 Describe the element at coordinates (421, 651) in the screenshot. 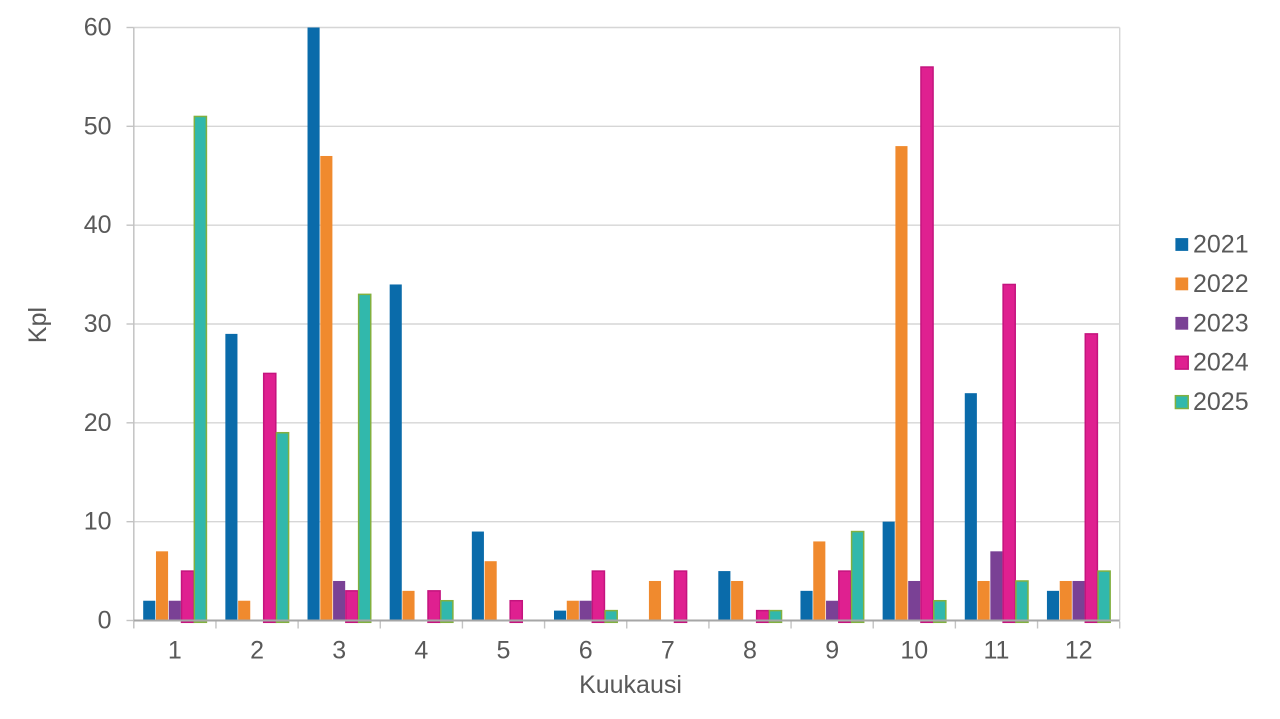

I see `svg-text: 4` at that location.